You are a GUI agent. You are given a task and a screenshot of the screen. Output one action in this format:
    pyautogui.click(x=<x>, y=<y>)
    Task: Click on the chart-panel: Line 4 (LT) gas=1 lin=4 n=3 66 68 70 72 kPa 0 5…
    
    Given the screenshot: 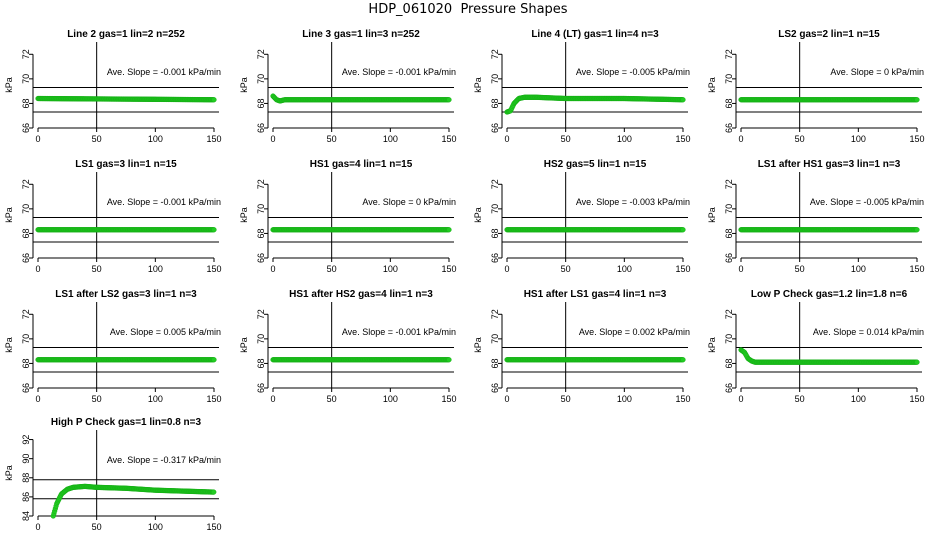 What is the action you would take?
    pyautogui.click(x=582, y=86)
    